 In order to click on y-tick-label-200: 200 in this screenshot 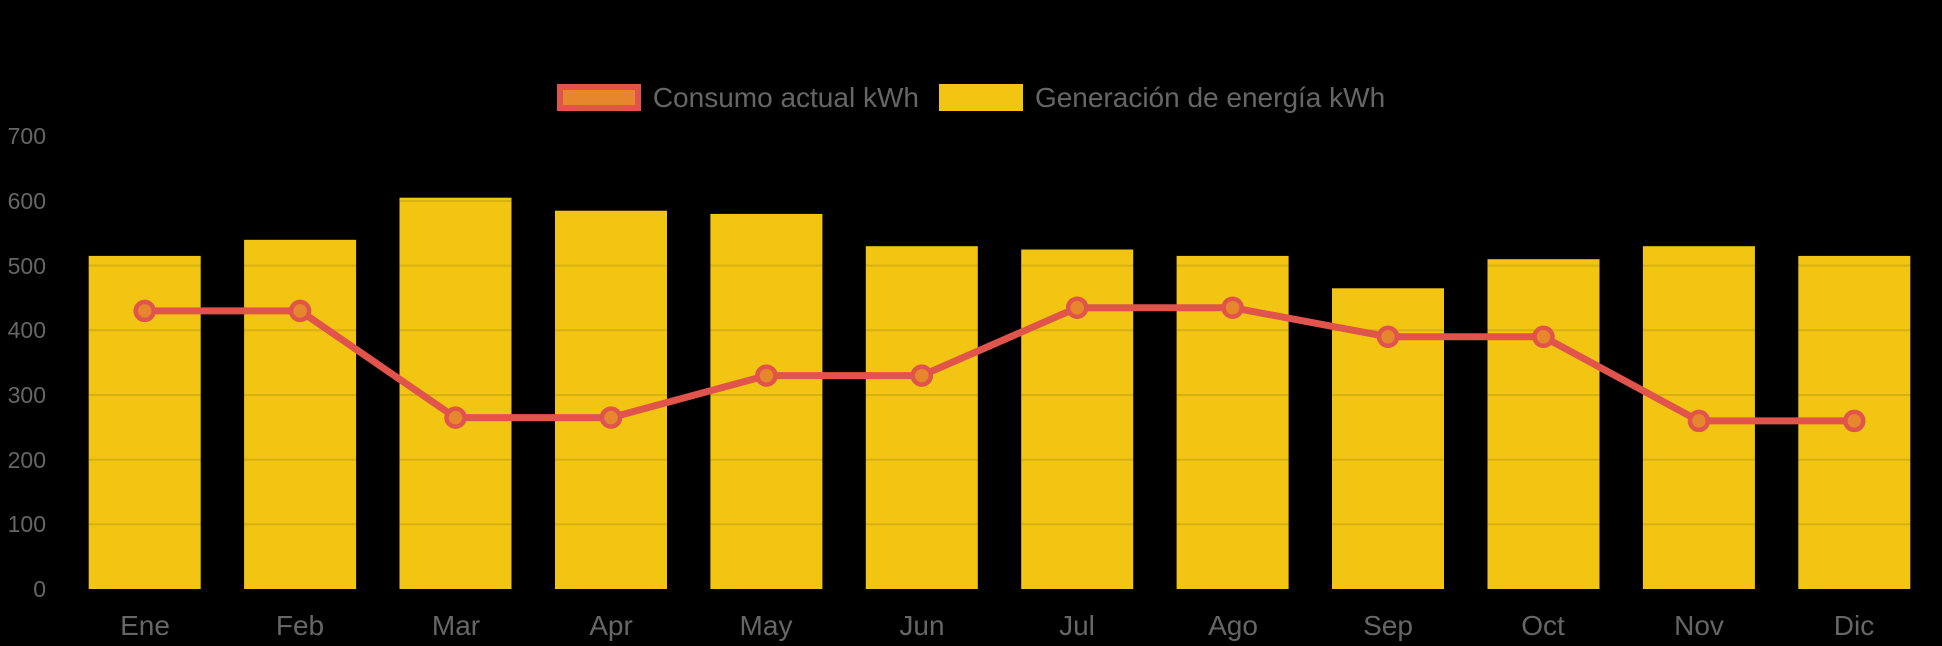, I will do `click(26, 460)`.